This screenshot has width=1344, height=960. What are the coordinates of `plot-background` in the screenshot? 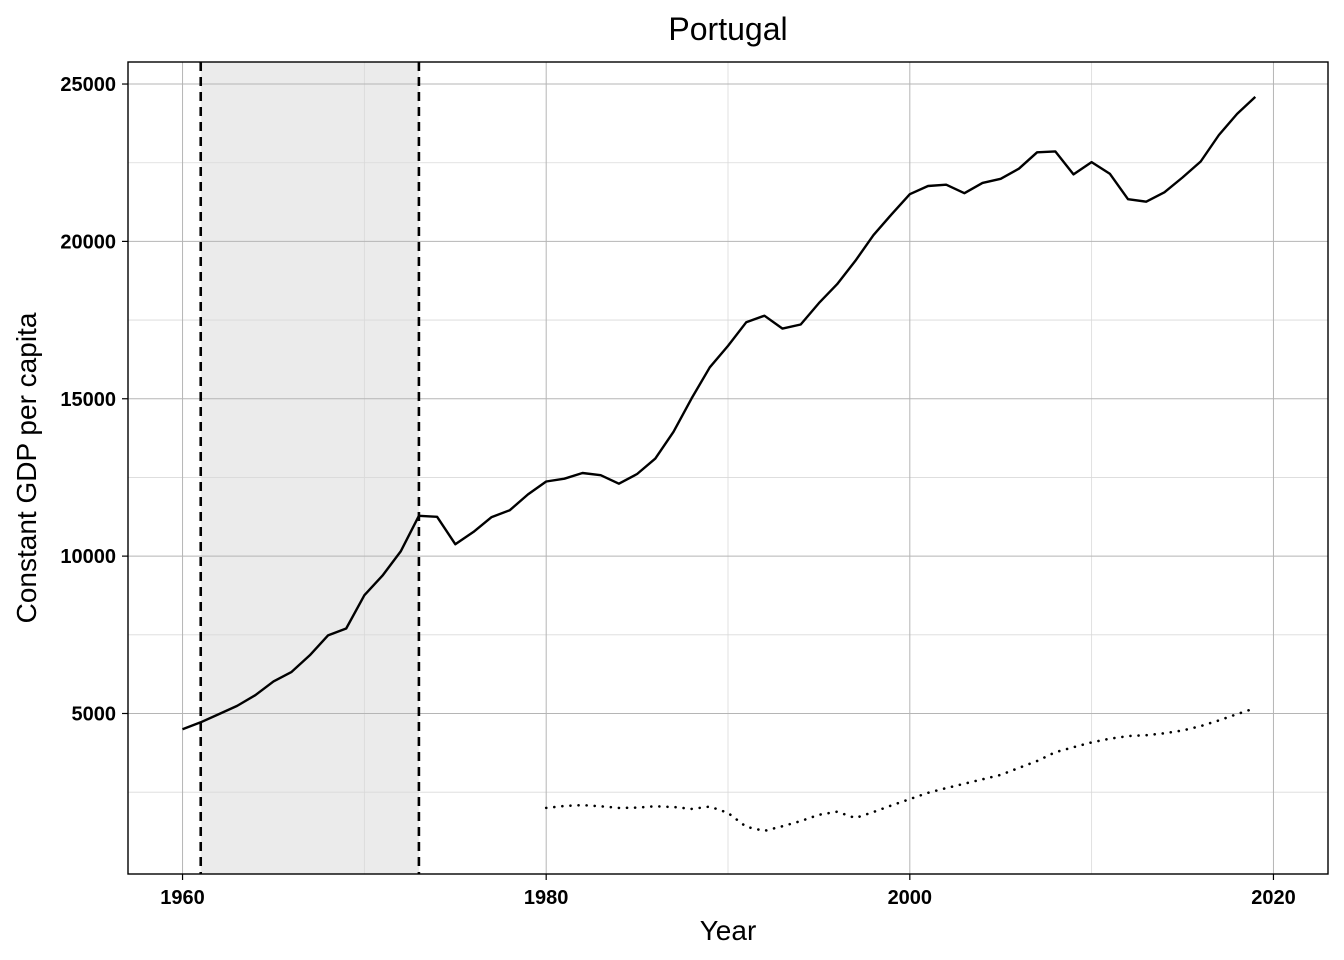 It's located at (309, 468).